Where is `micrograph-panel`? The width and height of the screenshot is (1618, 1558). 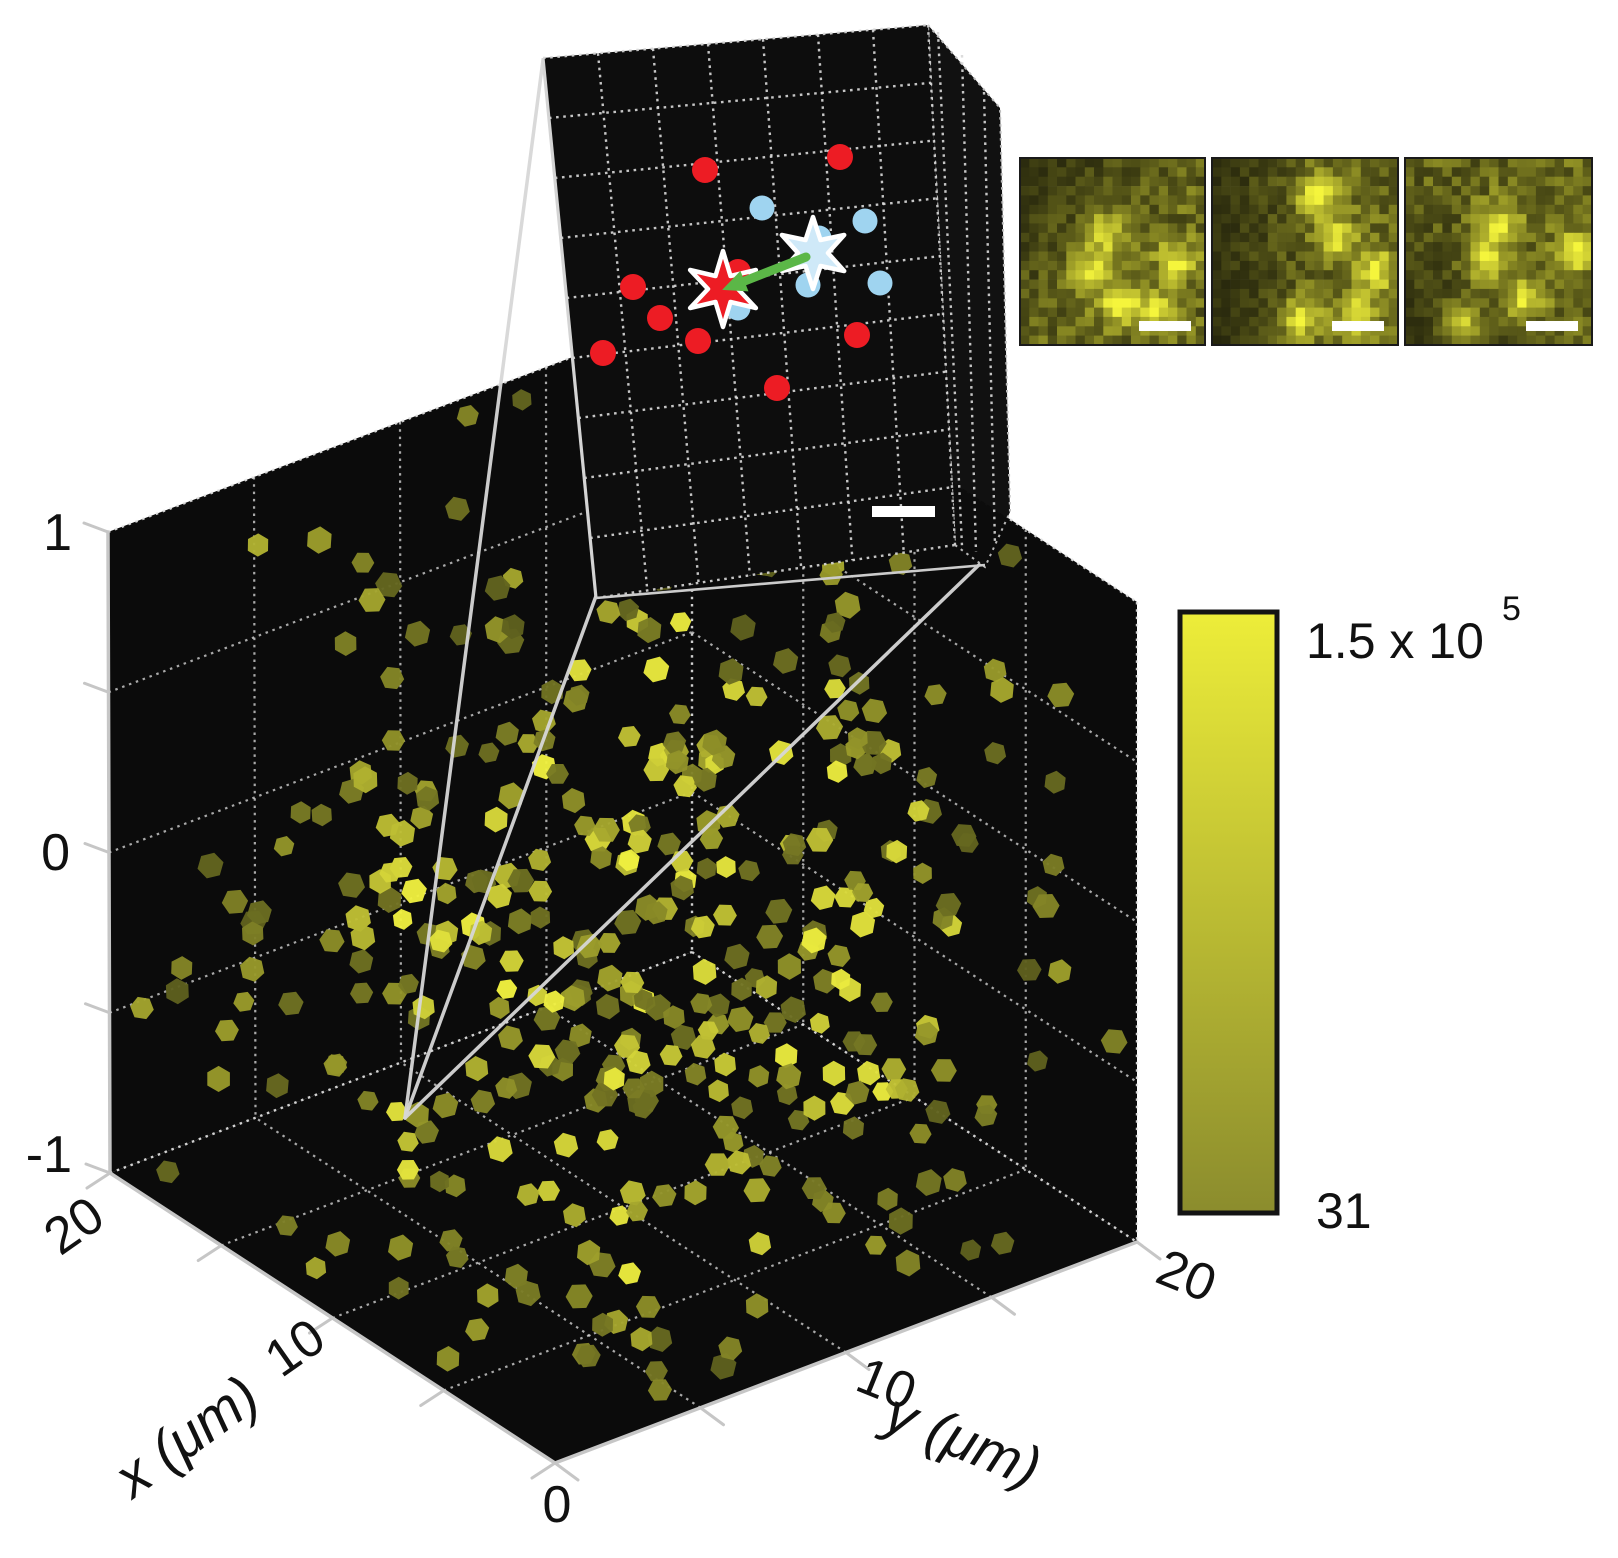
micrograph-panel is located at coordinates (1305, 251).